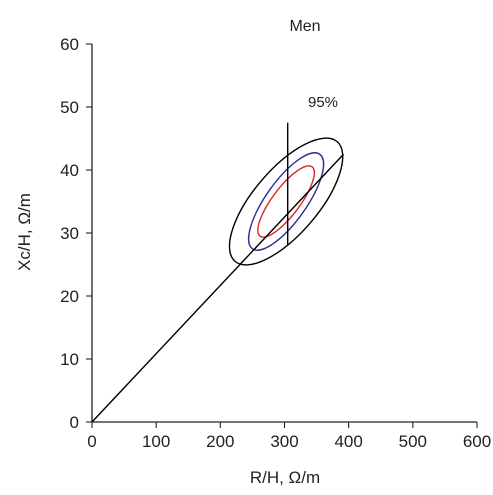 This screenshot has height=495, width=493. What do you see at coordinates (69, 296) in the screenshot?
I see `y-tick-label-2: 20` at bounding box center [69, 296].